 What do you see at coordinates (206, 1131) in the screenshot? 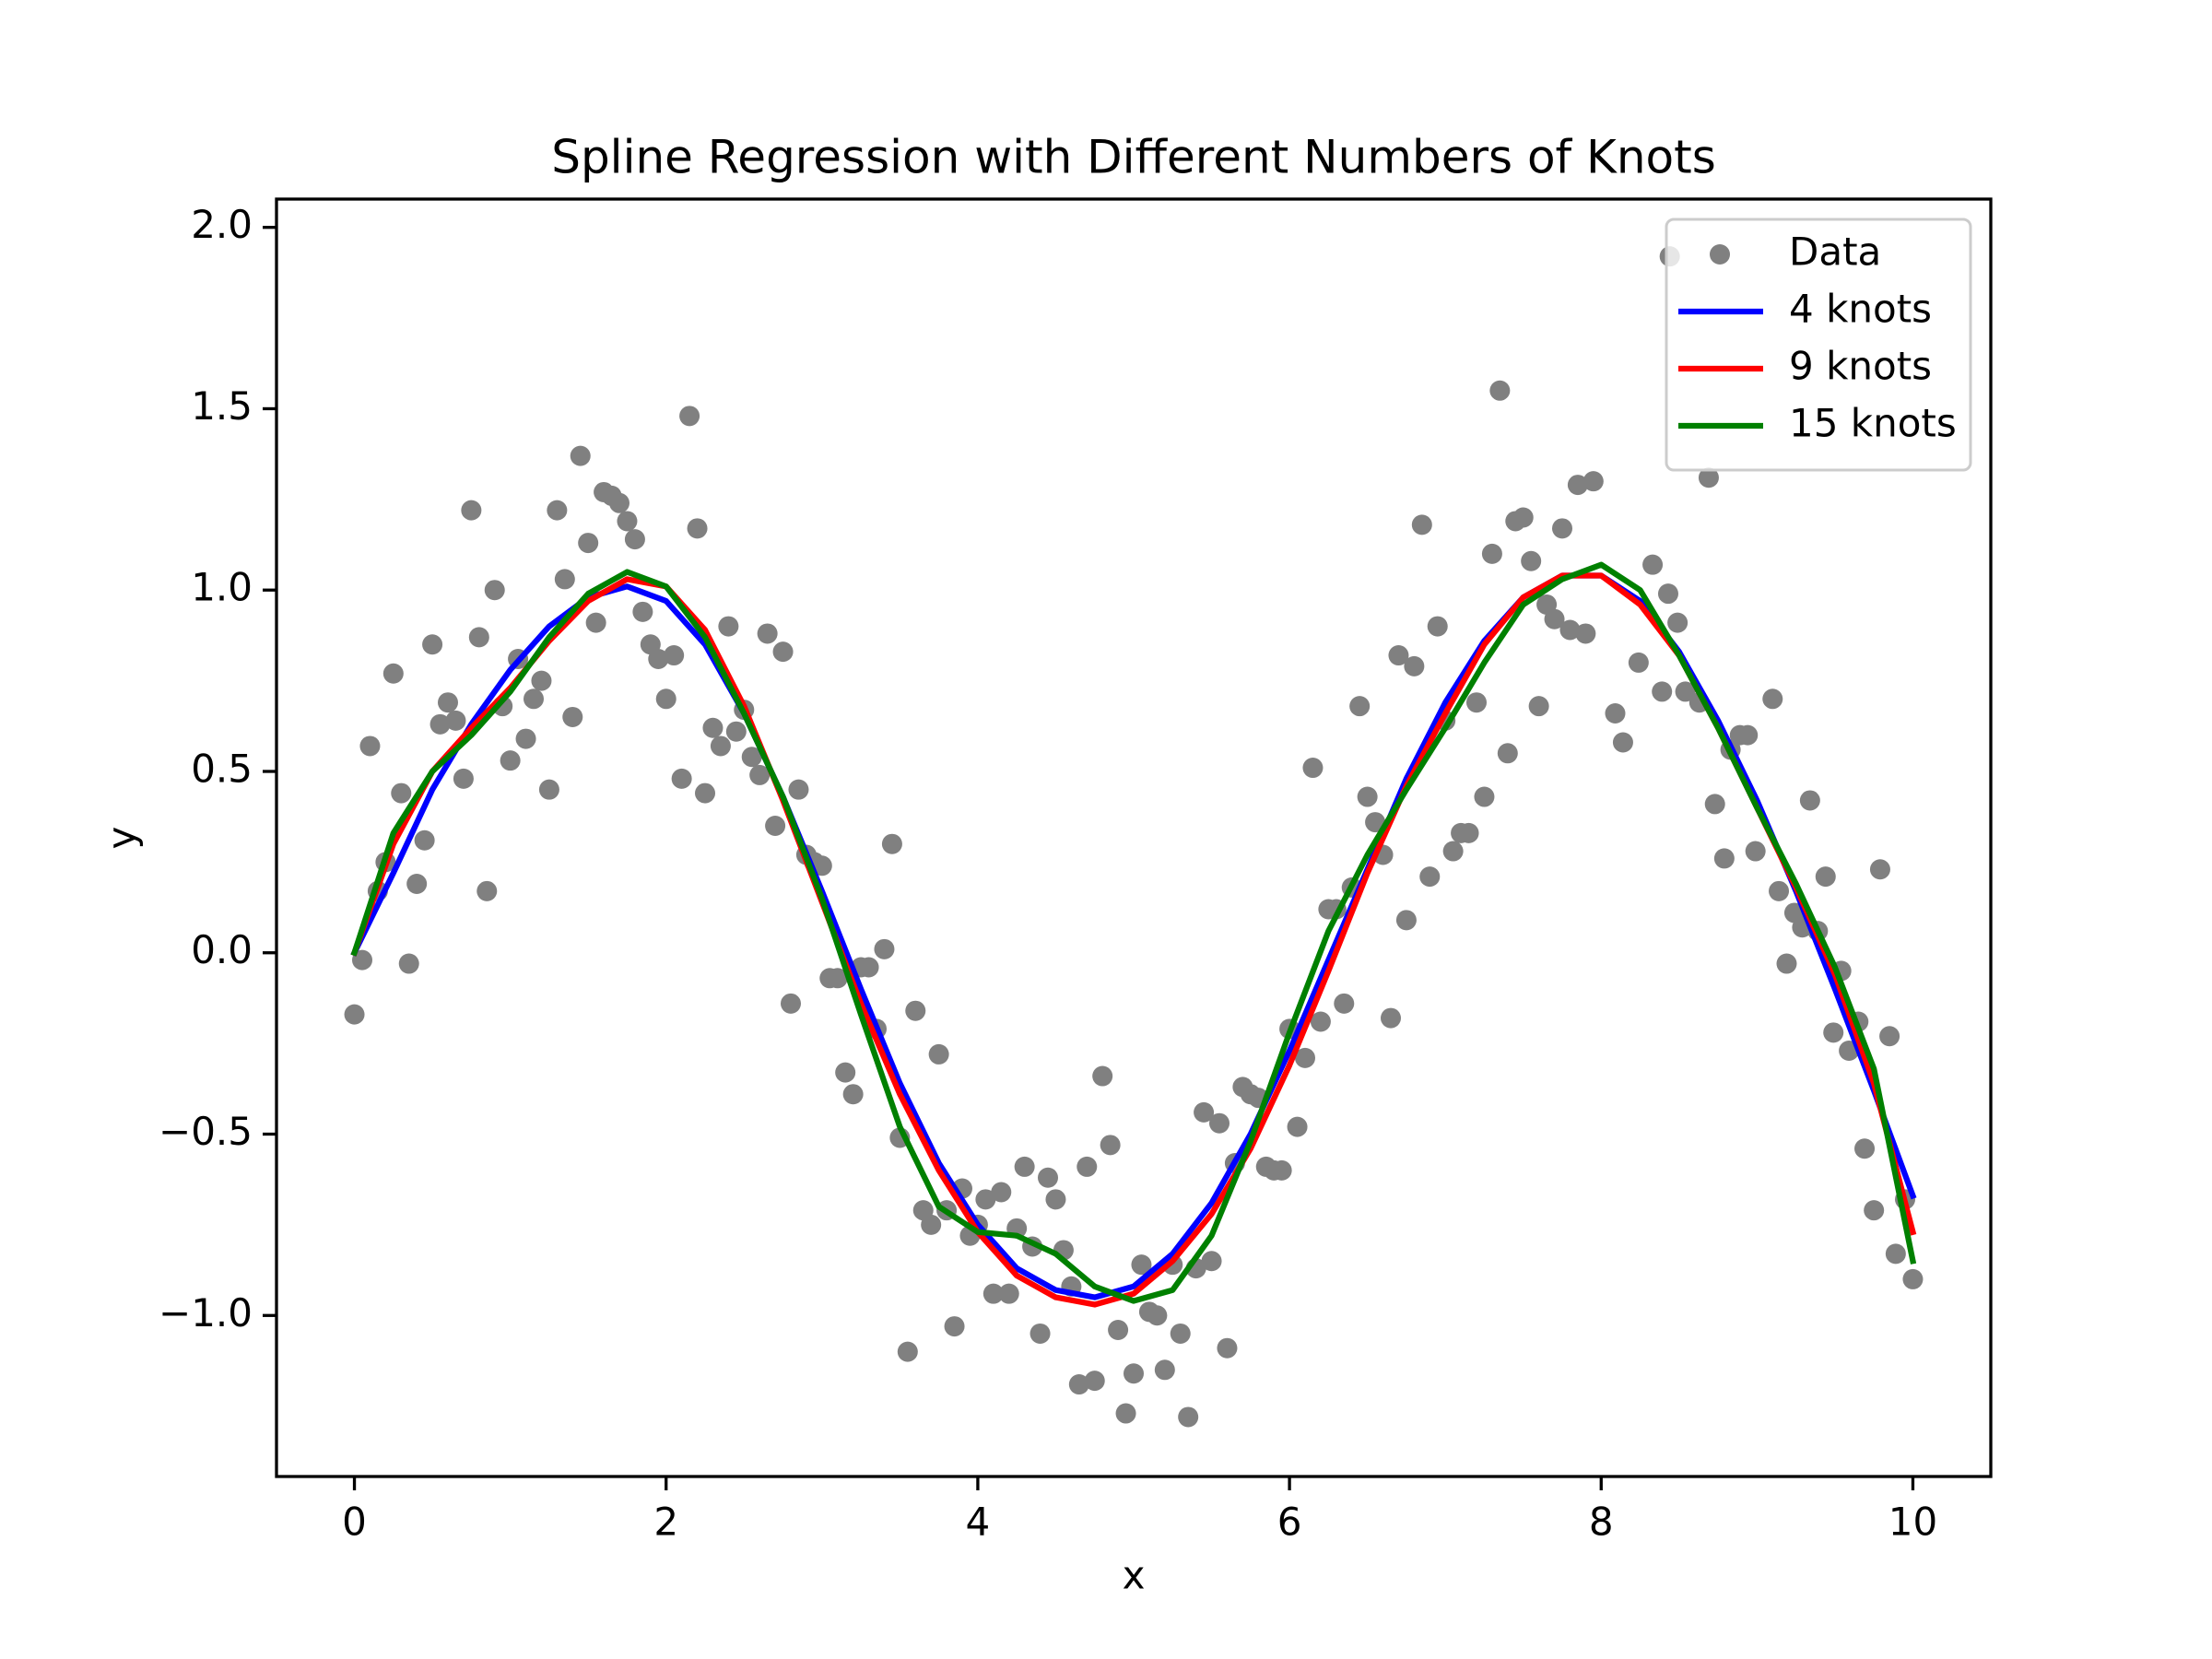
I see `y-tick-label: −0.5` at bounding box center [206, 1131].